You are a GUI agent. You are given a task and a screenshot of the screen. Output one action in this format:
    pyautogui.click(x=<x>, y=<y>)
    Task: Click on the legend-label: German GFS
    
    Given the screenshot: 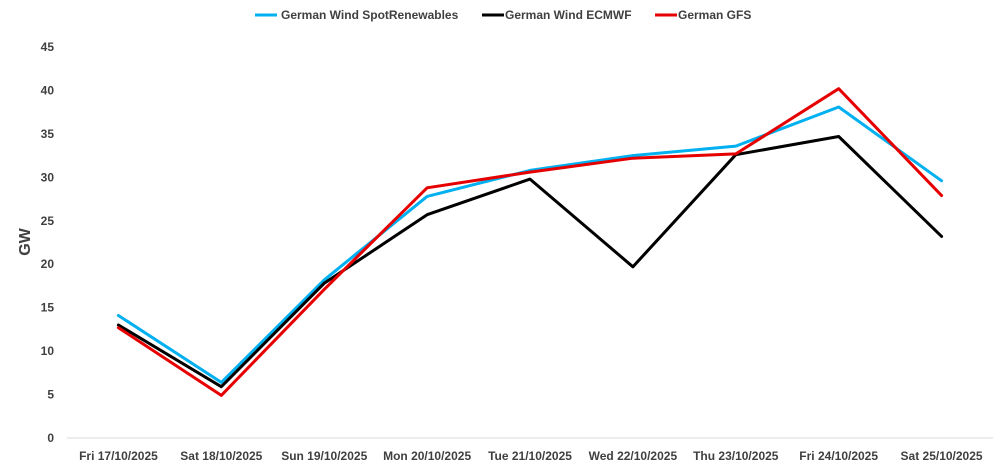 What is the action you would take?
    pyautogui.click(x=714, y=15)
    